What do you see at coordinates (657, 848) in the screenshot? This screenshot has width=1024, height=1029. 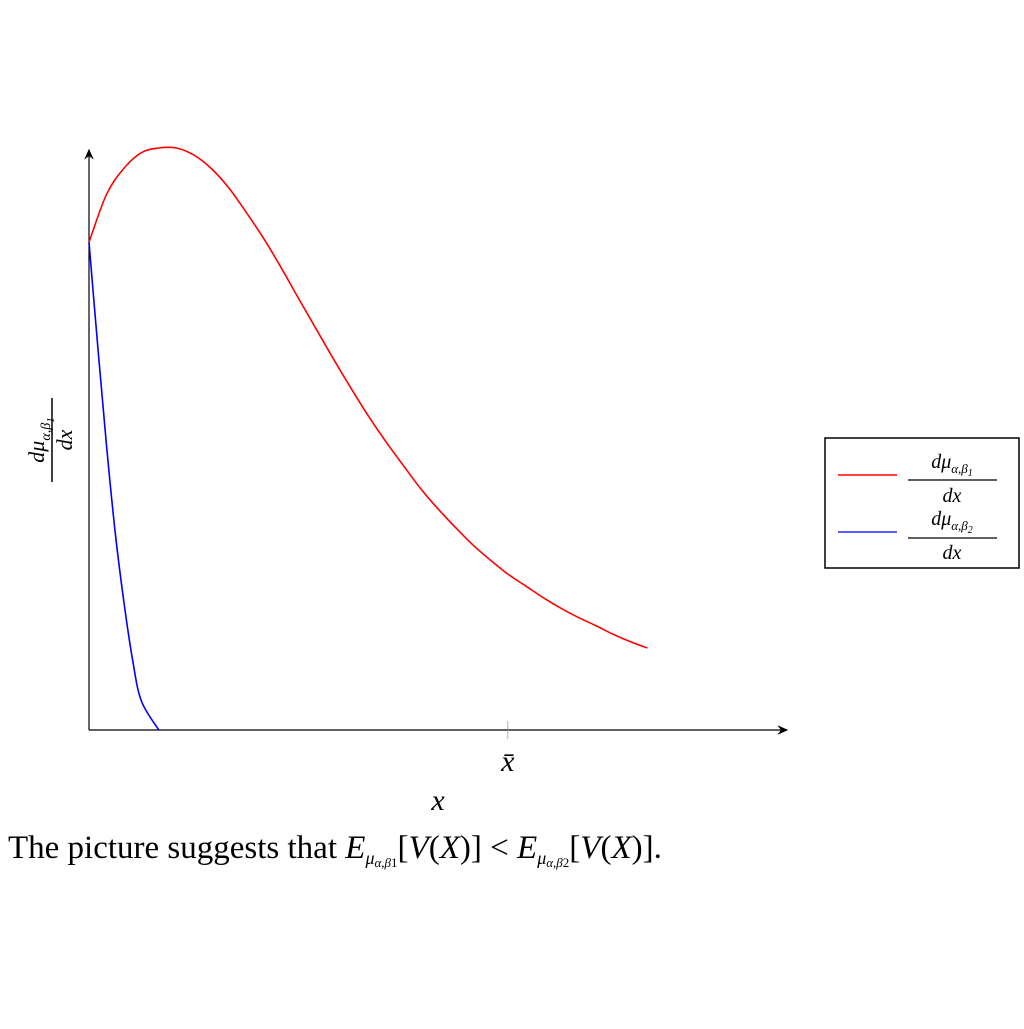 I see `caption-end: .` at bounding box center [657, 848].